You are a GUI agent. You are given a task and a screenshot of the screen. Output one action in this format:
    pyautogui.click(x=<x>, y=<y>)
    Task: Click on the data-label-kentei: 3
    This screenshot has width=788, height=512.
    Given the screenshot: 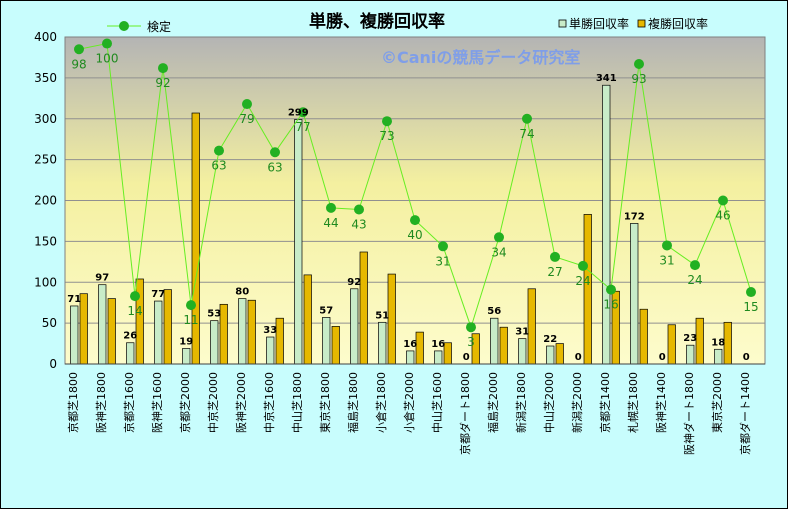 What is the action you would take?
    pyautogui.click(x=471, y=342)
    